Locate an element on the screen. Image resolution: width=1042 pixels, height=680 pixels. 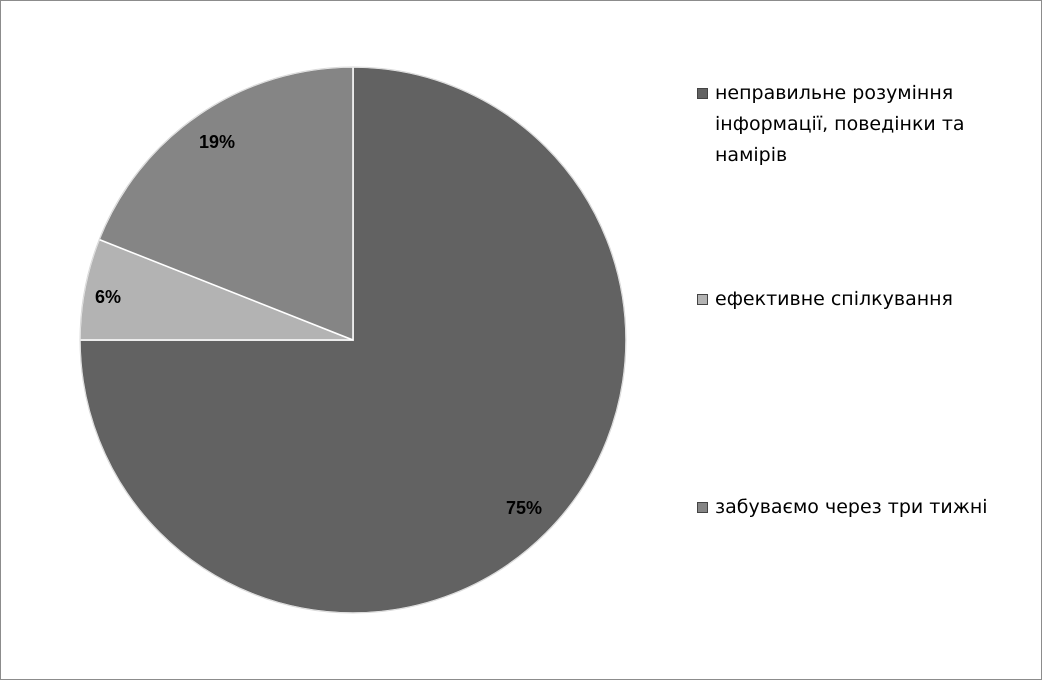
legend-label: забуваємо через три тижні is located at coordinates (851, 507).